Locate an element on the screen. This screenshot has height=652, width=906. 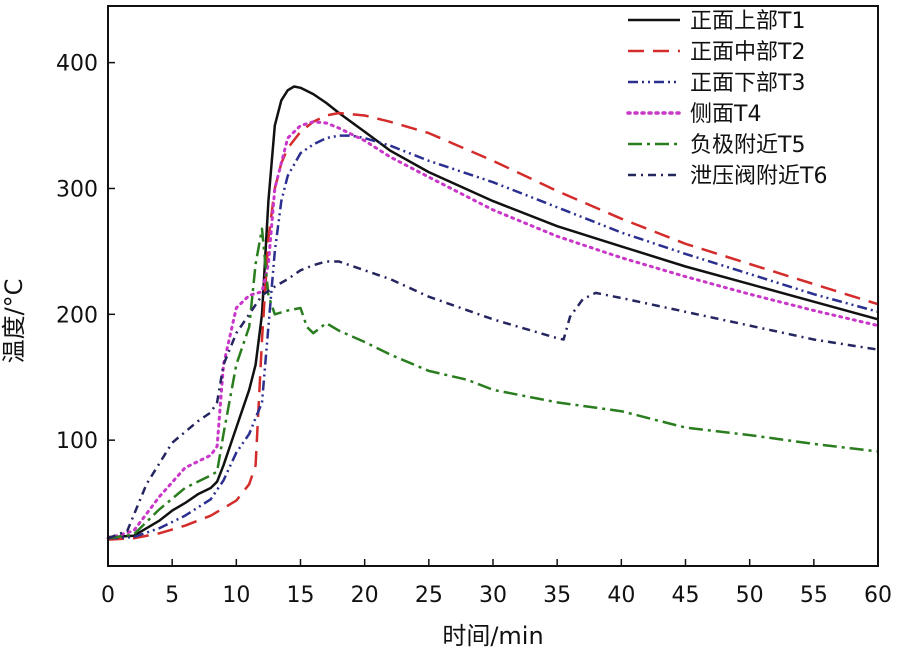
x-tick-label: 15 is located at coordinates (301, 595).